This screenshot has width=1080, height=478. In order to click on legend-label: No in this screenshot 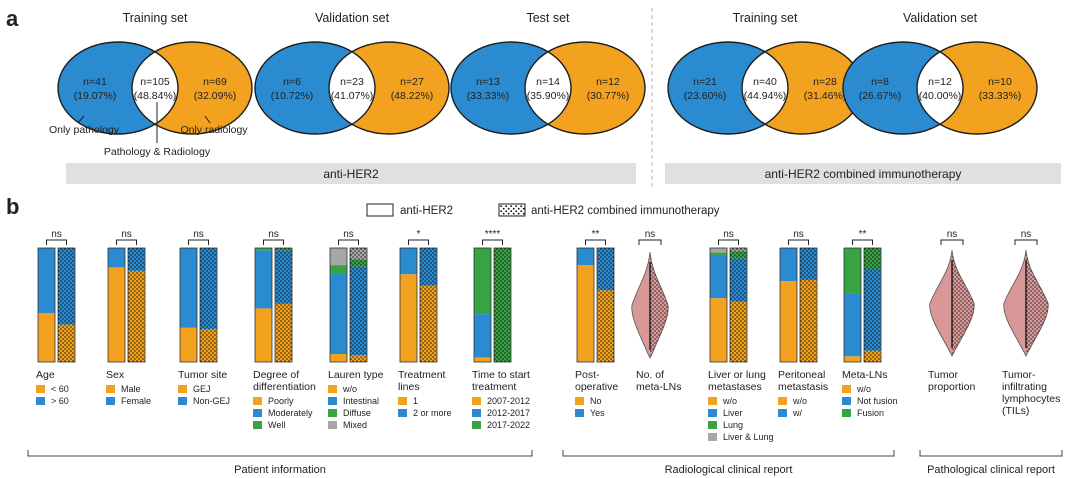, I will do `click(596, 401)`.